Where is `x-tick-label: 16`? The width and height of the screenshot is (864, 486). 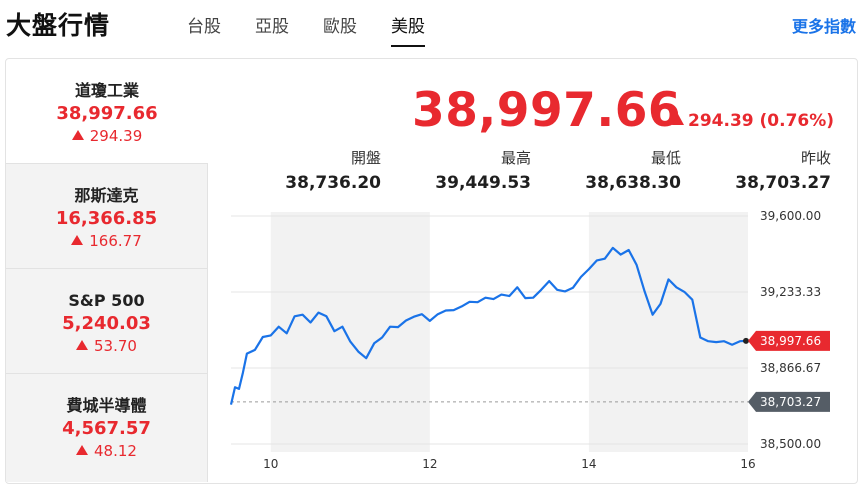
x-tick-label: 16 is located at coordinates (747, 464).